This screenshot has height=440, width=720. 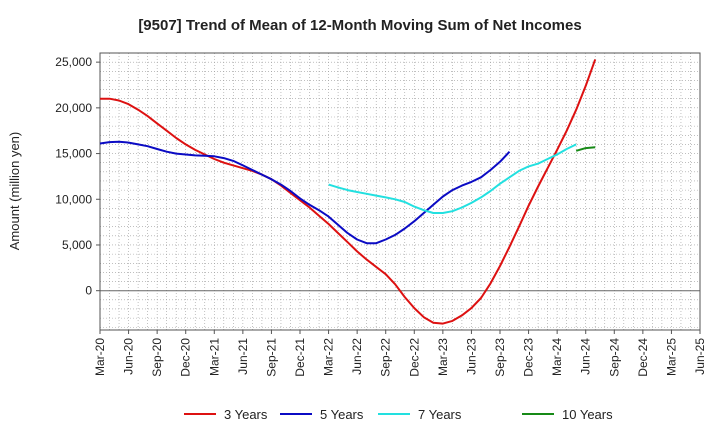 I want to click on x-tick-label: Mar-22, so click(x=329, y=357).